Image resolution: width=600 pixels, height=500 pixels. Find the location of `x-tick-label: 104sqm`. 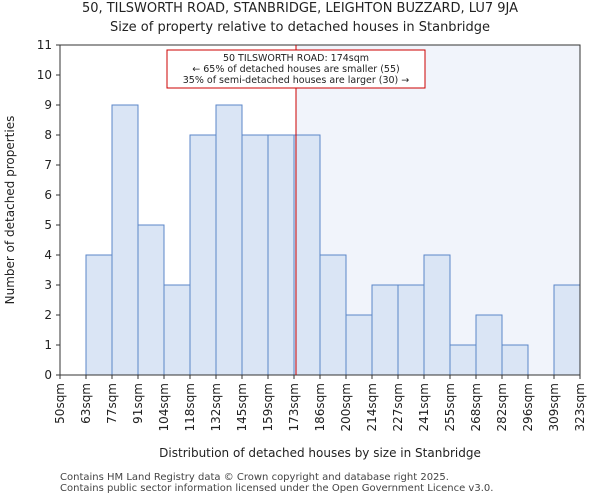

x-tick-label: 104sqm is located at coordinates (164, 407).